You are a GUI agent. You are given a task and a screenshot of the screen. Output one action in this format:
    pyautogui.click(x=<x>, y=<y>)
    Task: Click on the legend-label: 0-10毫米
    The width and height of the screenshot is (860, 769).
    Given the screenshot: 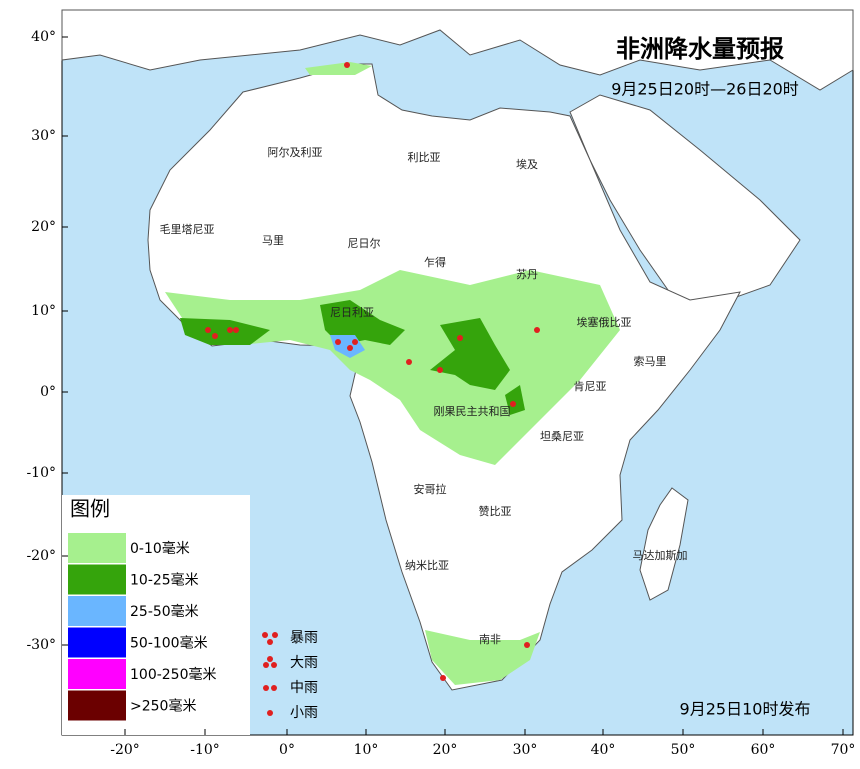 What is the action you would take?
    pyautogui.click(x=160, y=548)
    